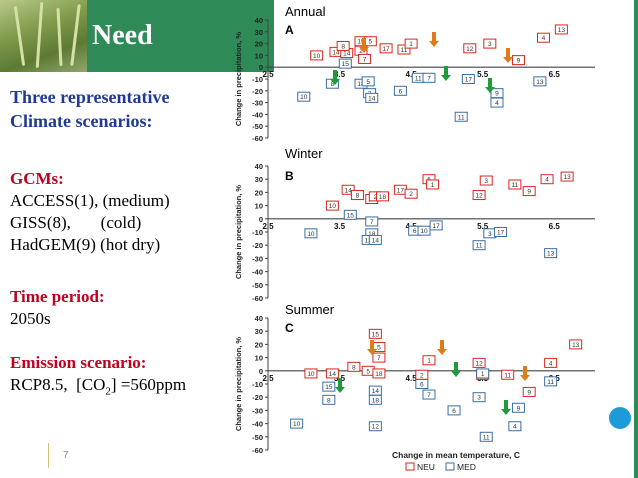  What do you see at coordinates (376, 400) in the screenshot?
I see `data-point-label: 18` at bounding box center [376, 400].